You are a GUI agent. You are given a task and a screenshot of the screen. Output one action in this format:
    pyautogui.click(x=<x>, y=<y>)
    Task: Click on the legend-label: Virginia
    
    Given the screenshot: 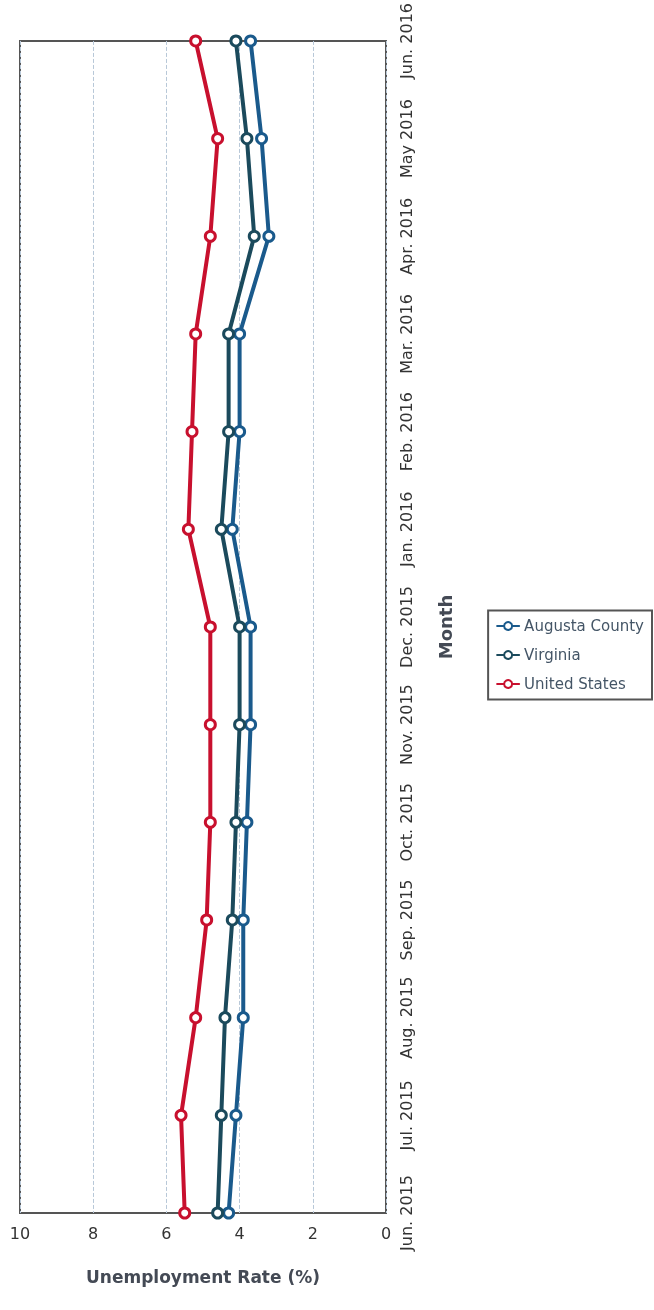 What is the action you would take?
    pyautogui.click(x=552, y=655)
    